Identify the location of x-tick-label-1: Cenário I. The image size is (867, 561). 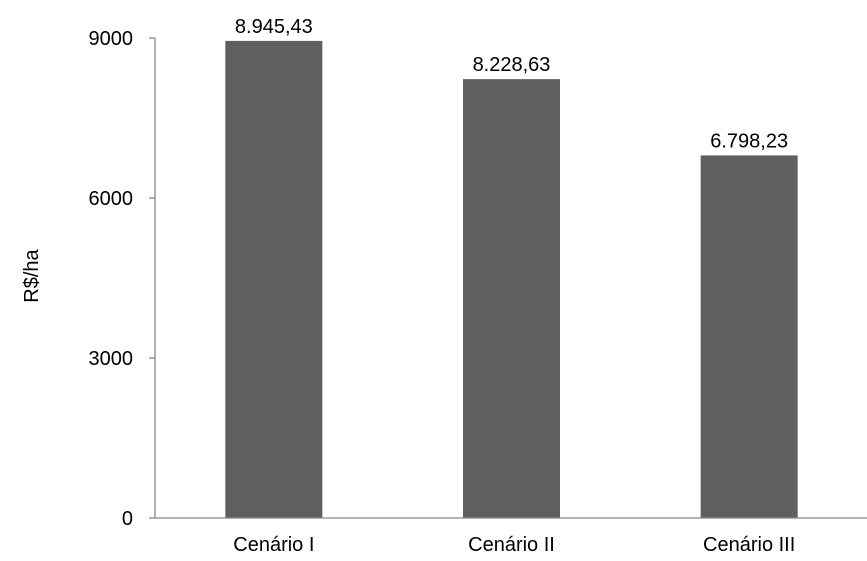
(273, 545).